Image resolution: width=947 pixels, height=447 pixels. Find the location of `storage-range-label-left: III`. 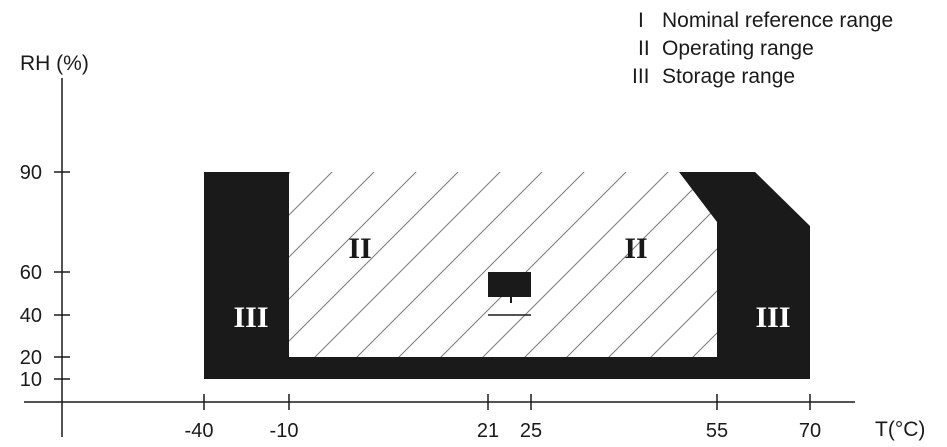

storage-range-label-left: III is located at coordinates (250, 317).